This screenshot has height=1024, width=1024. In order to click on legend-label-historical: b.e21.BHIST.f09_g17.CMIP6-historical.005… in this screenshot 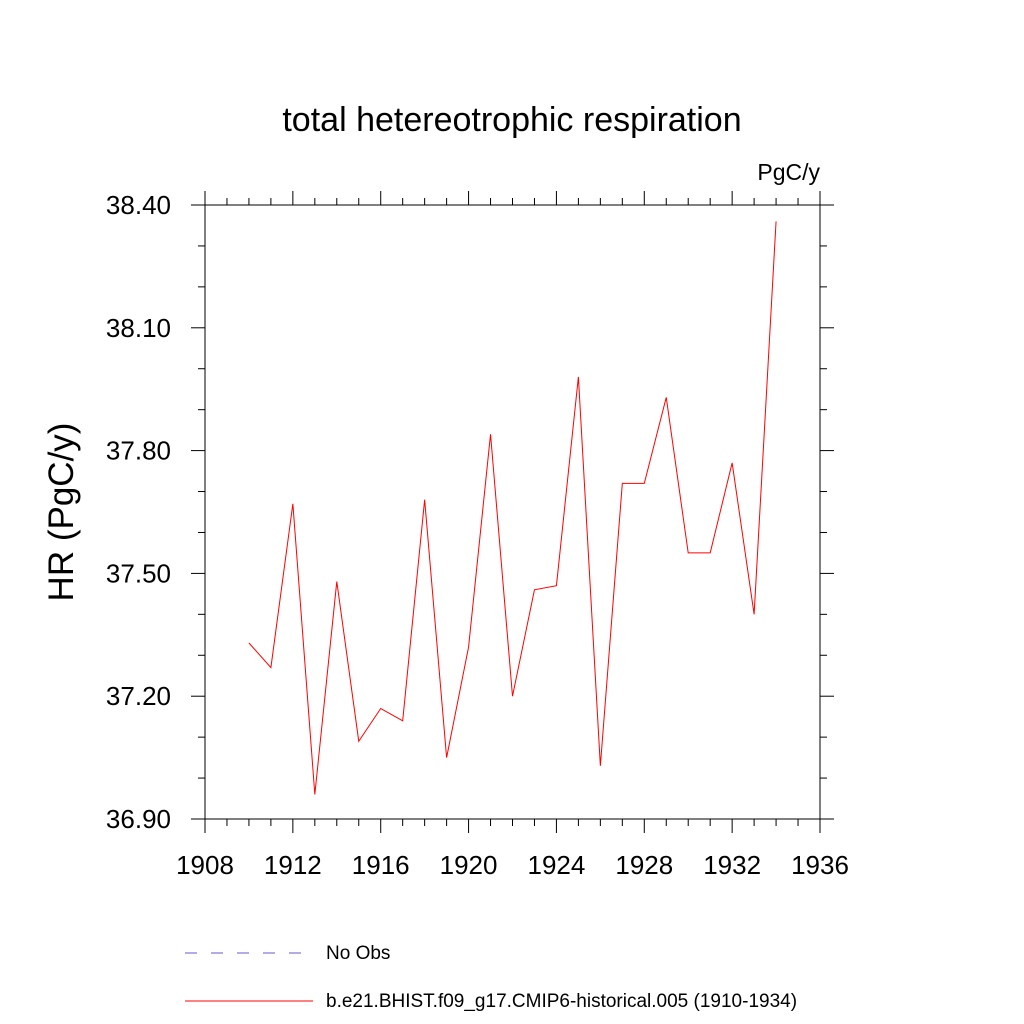, I will do `click(561, 1001)`.